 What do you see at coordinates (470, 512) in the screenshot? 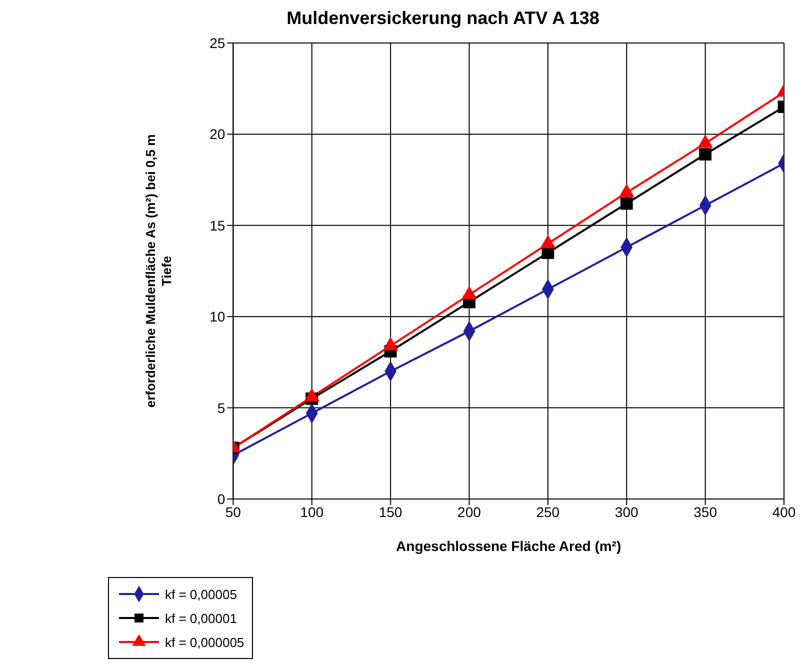
I see `x-tick-label: 200` at bounding box center [470, 512].